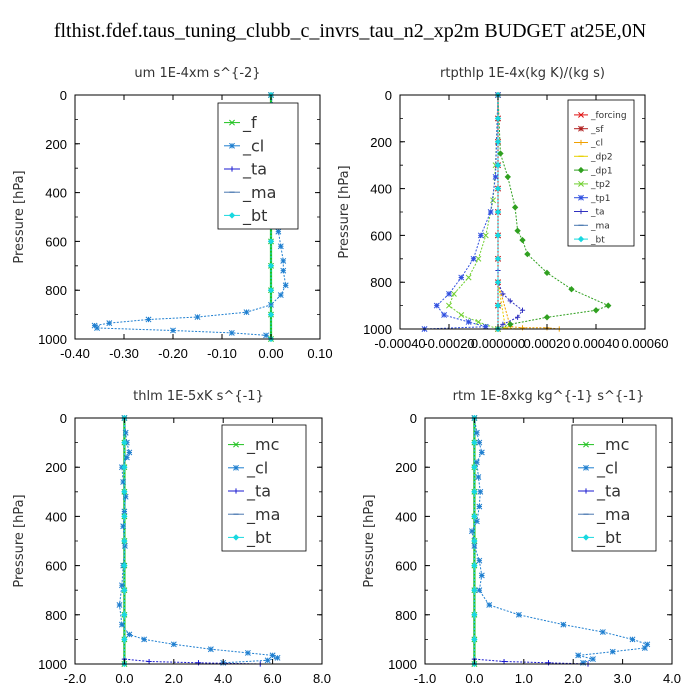 Image resolution: width=700 pixels, height=700 pixels. What do you see at coordinates (604, 515) in the screenshot?
I see `legend-entry: _ma` at bounding box center [604, 515].